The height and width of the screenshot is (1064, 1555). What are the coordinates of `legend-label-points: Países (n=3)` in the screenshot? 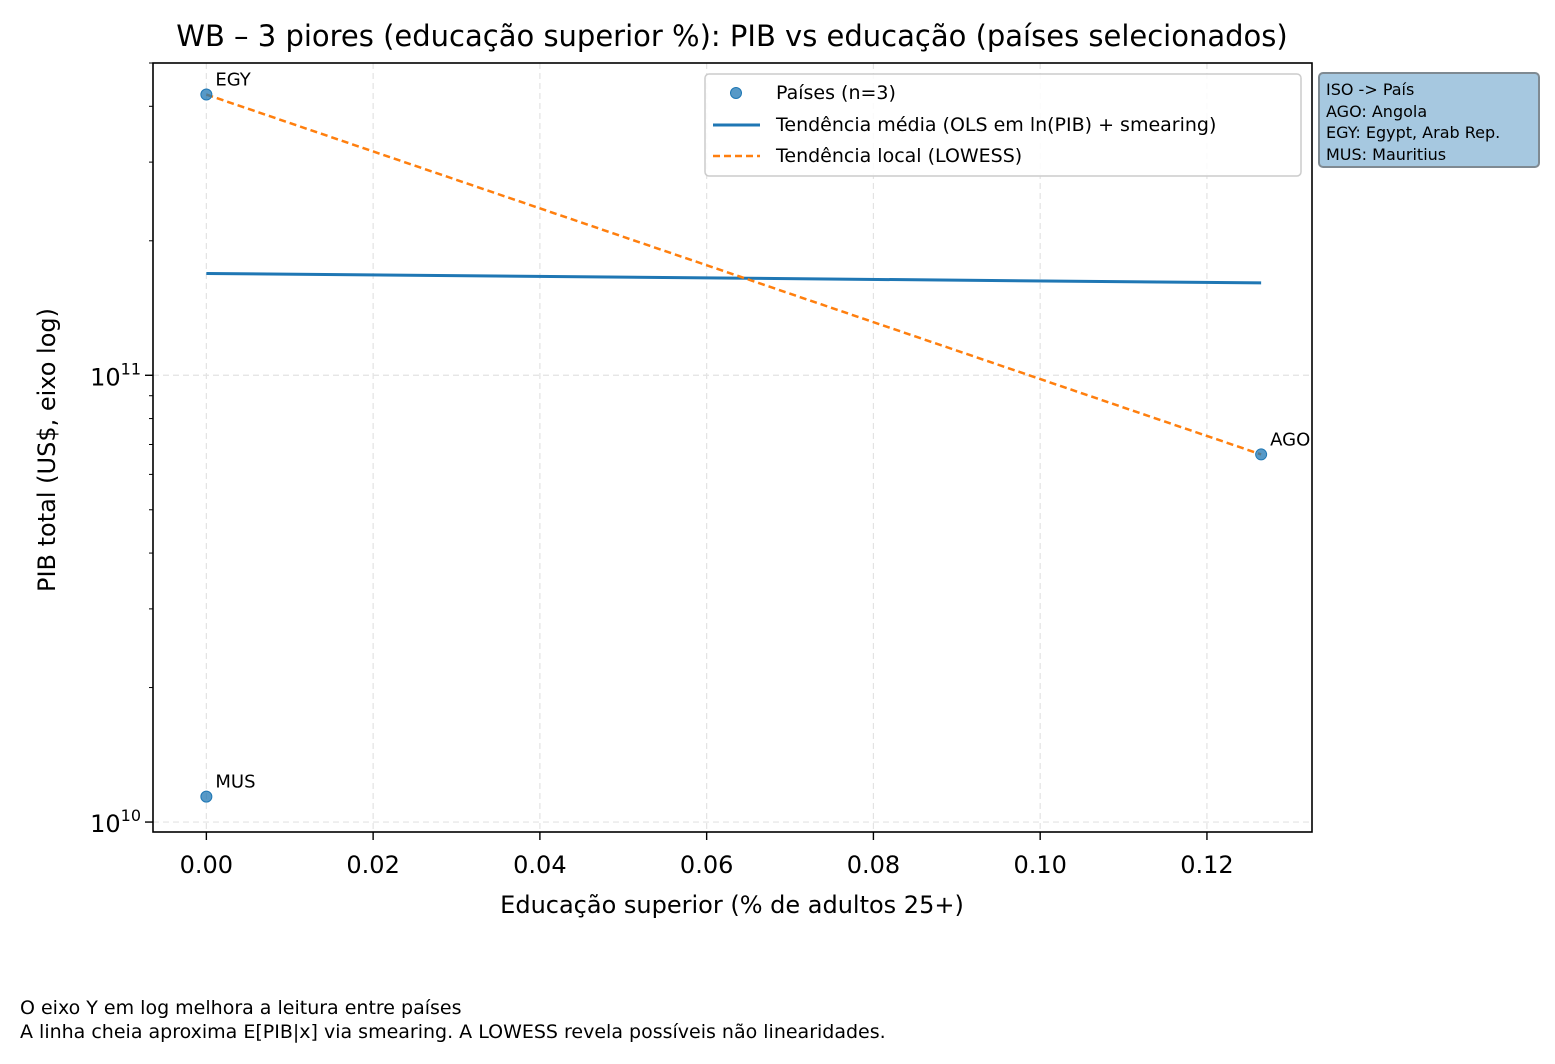 It's located at (836, 93).